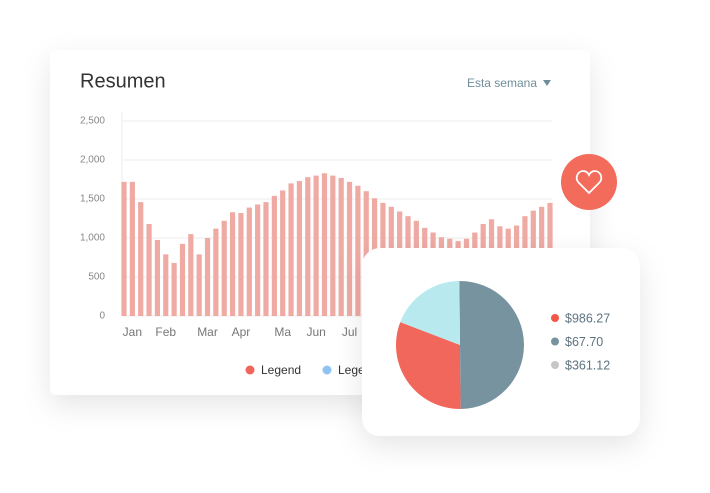  I want to click on heart-icon, so click(589, 182).